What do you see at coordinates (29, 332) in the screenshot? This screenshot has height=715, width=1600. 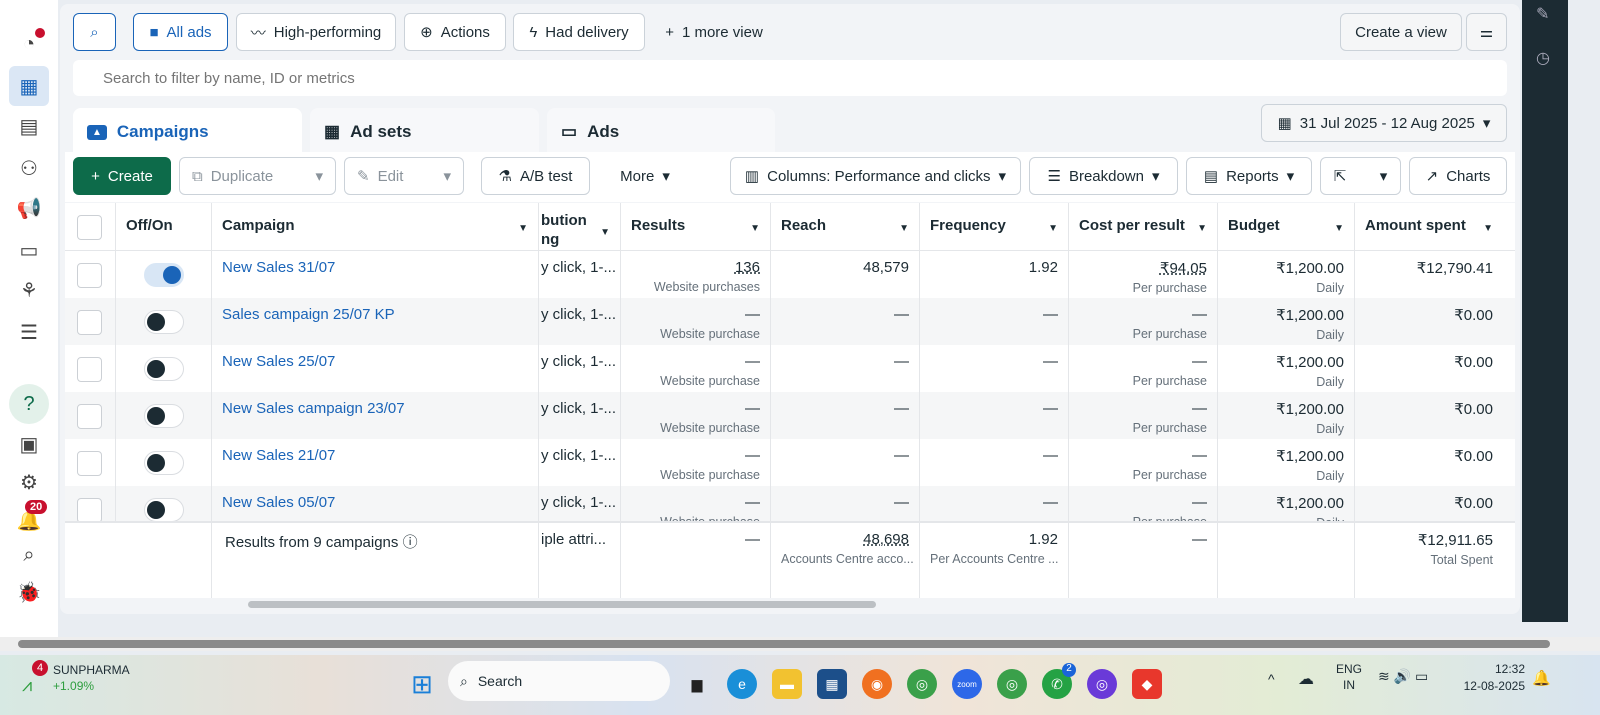 I see `menu-icon: ☰` at bounding box center [29, 332].